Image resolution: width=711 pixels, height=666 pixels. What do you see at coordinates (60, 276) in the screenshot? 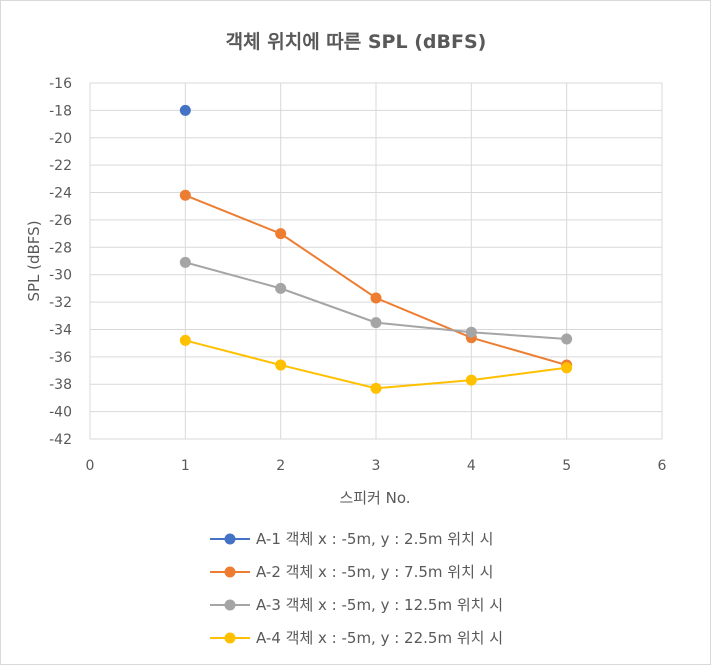
I see `y-tick-label: -30` at bounding box center [60, 276].